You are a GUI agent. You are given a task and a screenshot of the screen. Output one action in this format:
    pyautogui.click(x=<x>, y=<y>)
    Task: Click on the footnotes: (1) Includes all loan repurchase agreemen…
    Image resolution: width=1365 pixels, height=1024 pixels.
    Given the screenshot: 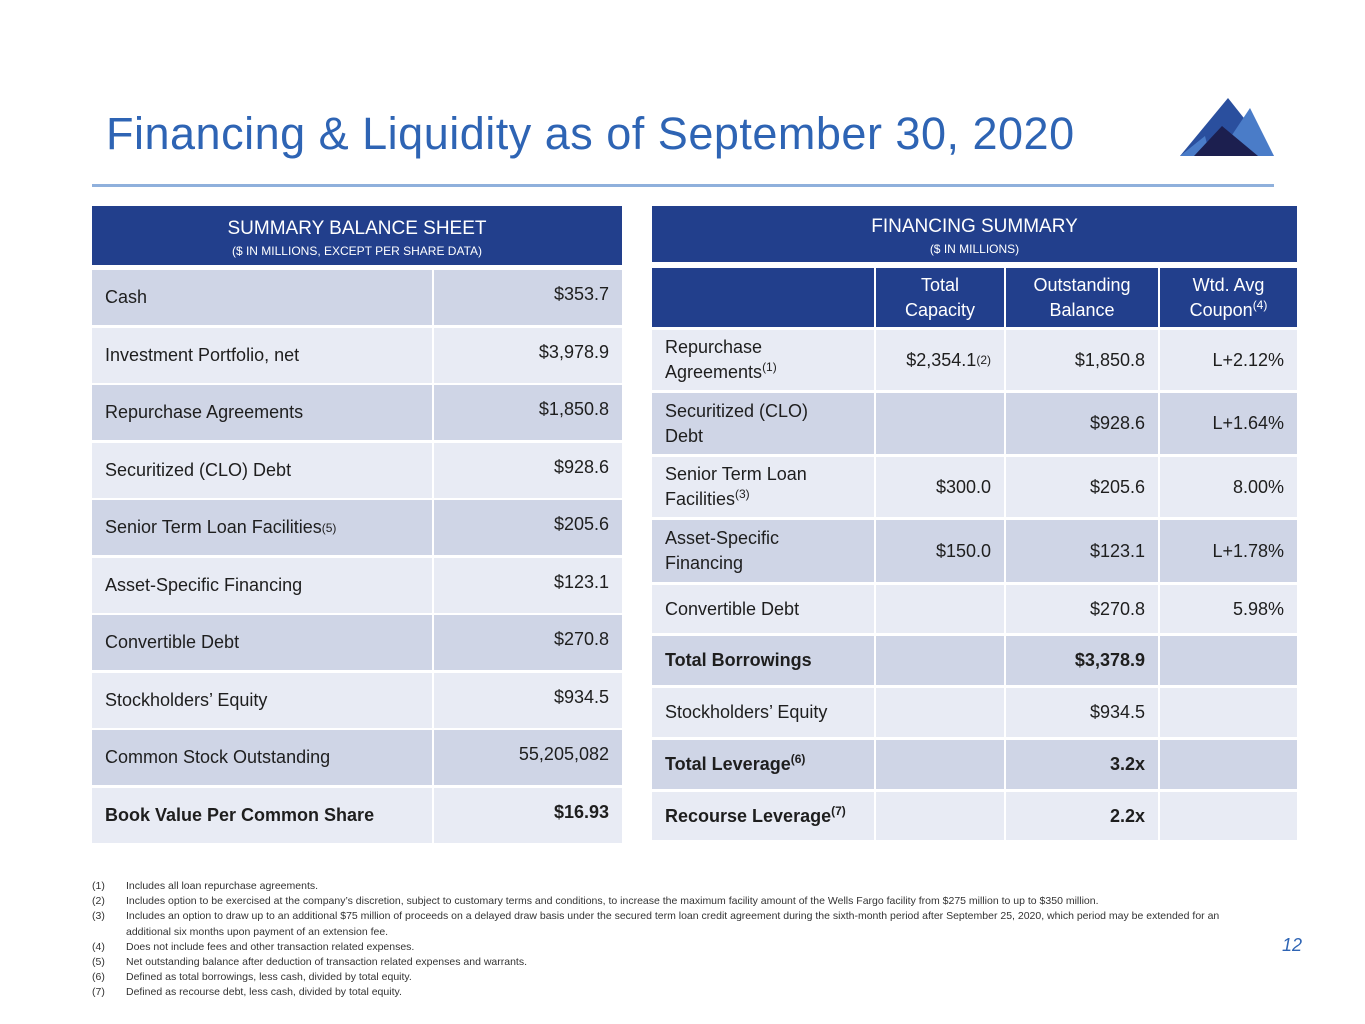 What is the action you would take?
    pyautogui.click(x=669, y=940)
    